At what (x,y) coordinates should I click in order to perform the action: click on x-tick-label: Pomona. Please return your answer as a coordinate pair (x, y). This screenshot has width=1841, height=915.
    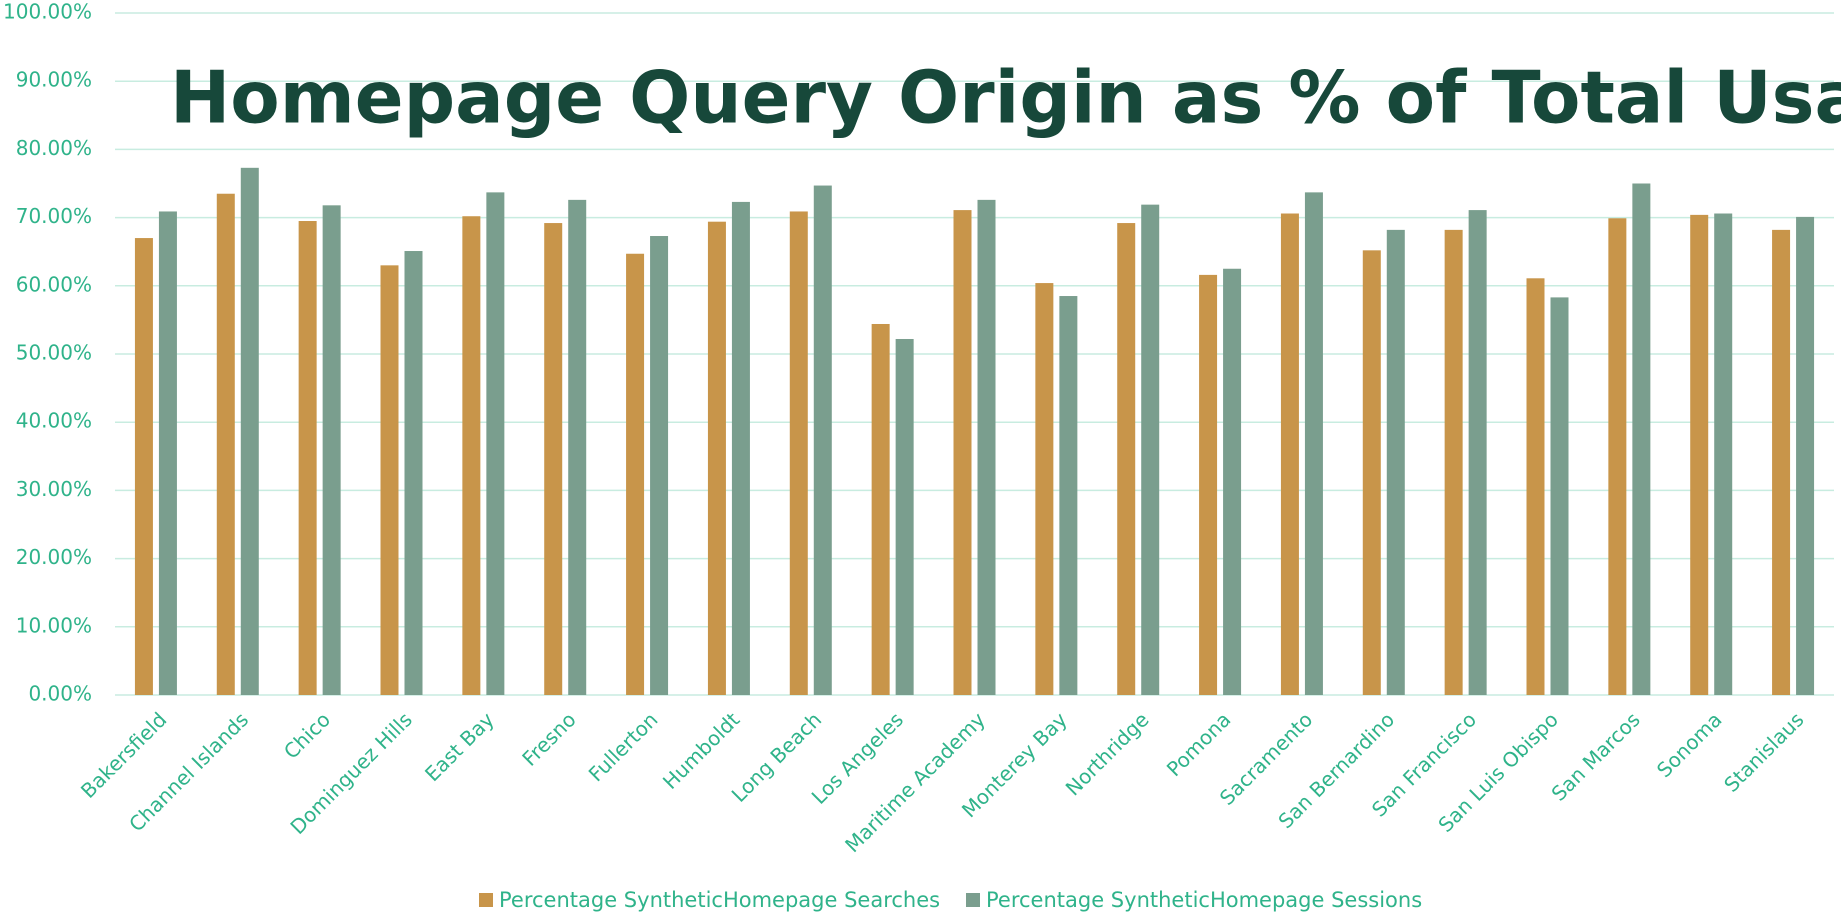
    Looking at the image, I should click on (1199, 744).